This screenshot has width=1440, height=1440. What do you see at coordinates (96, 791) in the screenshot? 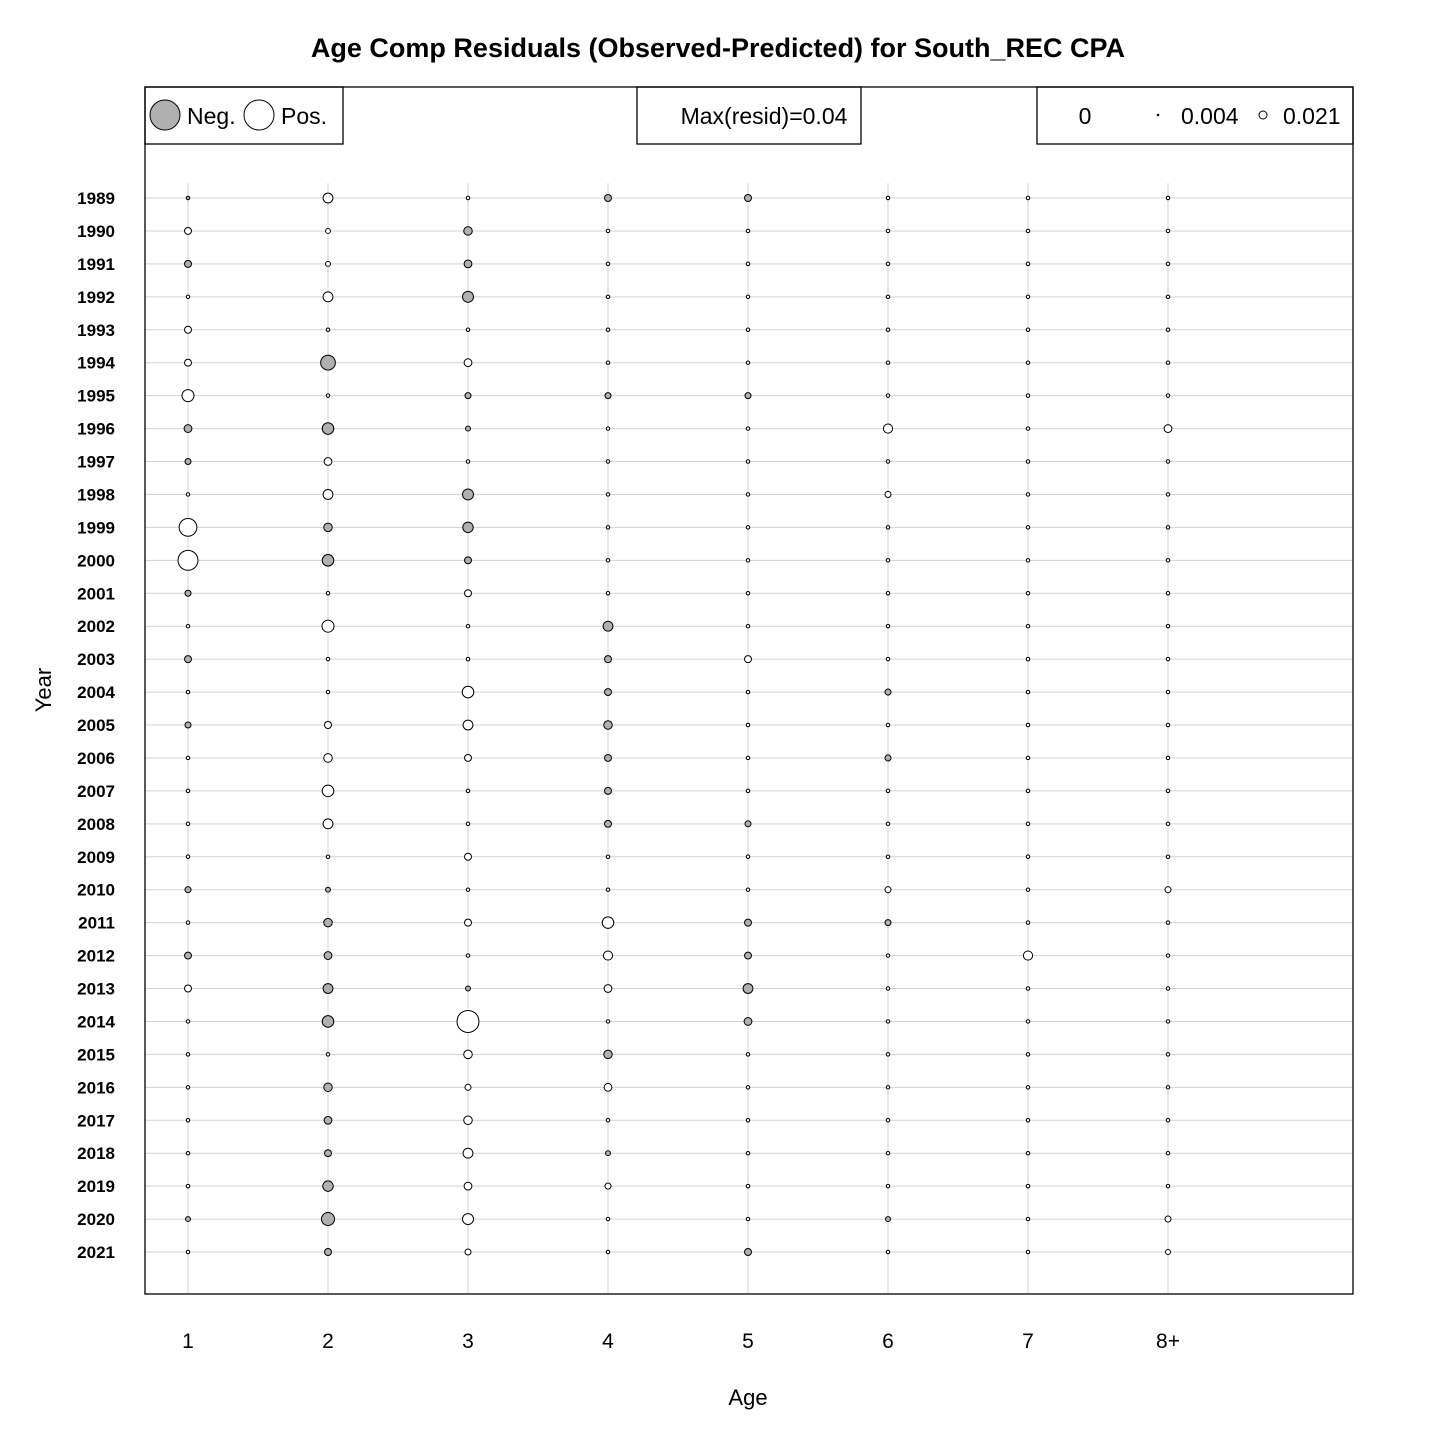
I see `y-tick-label: 2007` at bounding box center [96, 791].